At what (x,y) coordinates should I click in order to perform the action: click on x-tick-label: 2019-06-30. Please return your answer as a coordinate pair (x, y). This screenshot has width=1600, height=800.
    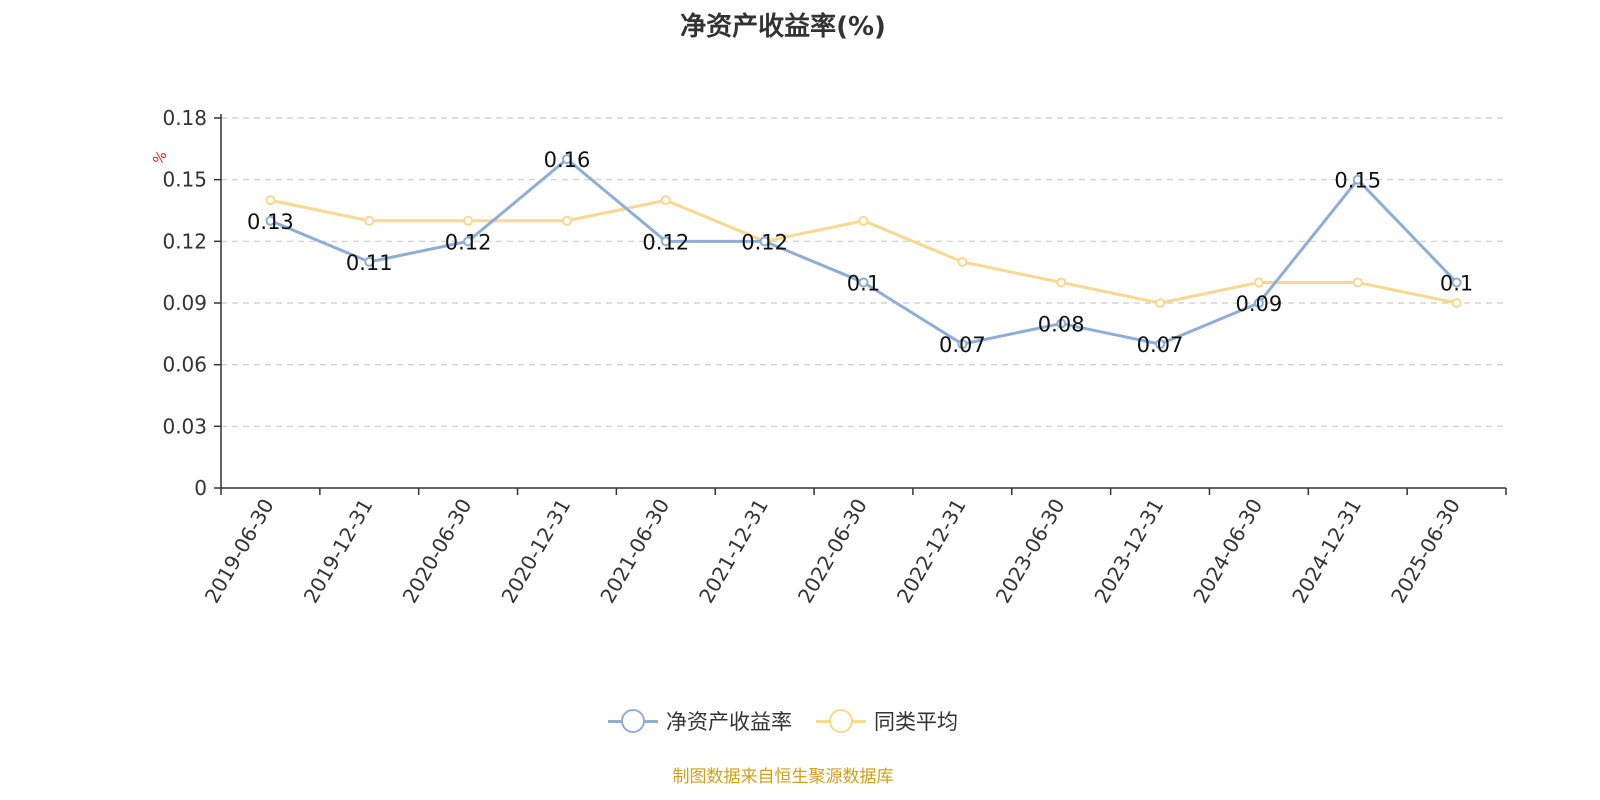
    Looking at the image, I should click on (239, 551).